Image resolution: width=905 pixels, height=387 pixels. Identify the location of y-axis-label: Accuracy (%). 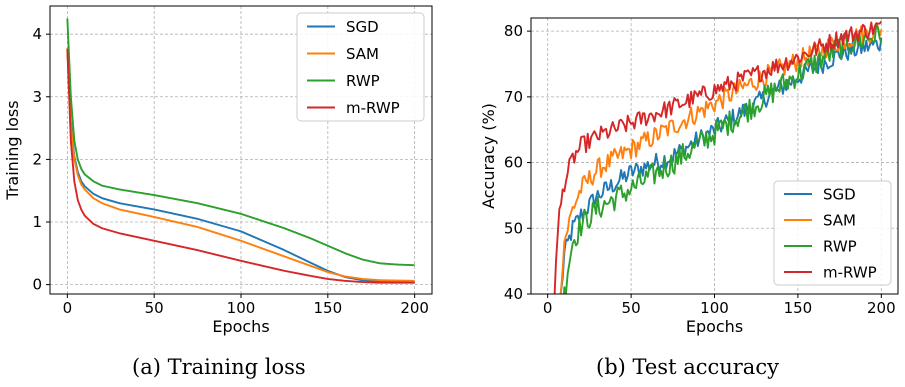
(488, 156).